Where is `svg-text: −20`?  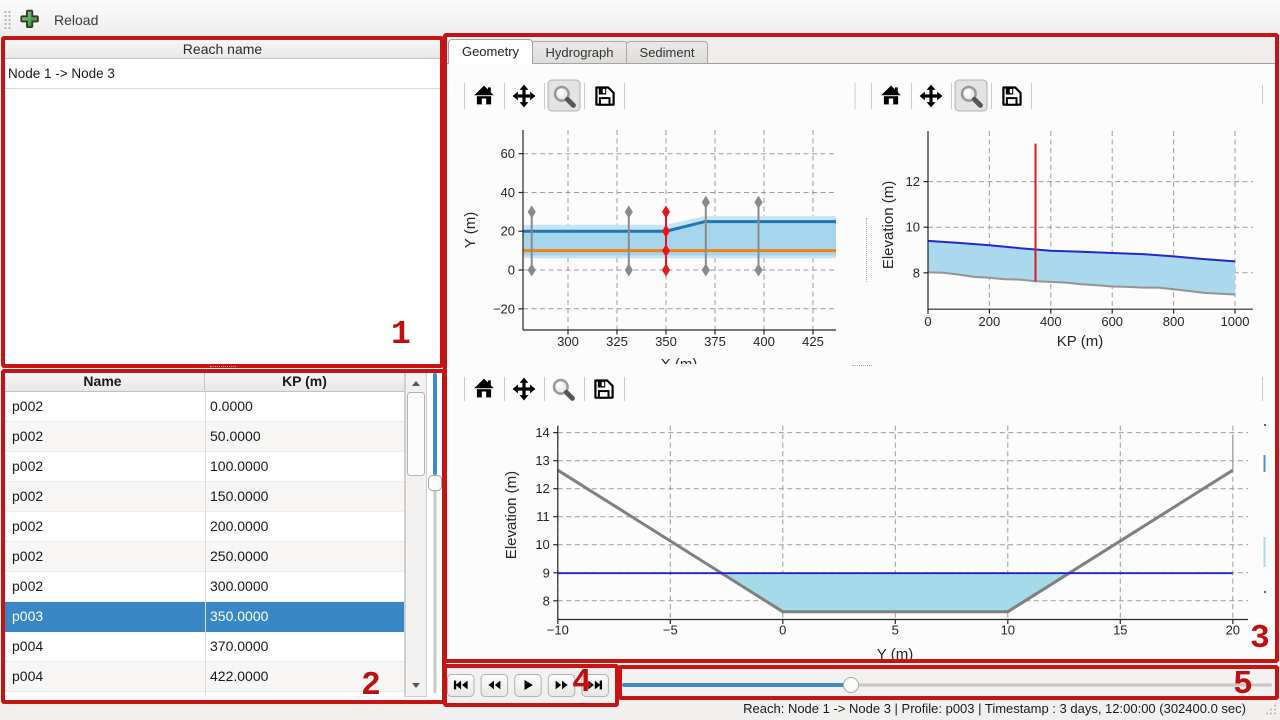 svg-text: −20 is located at coordinates (504, 308).